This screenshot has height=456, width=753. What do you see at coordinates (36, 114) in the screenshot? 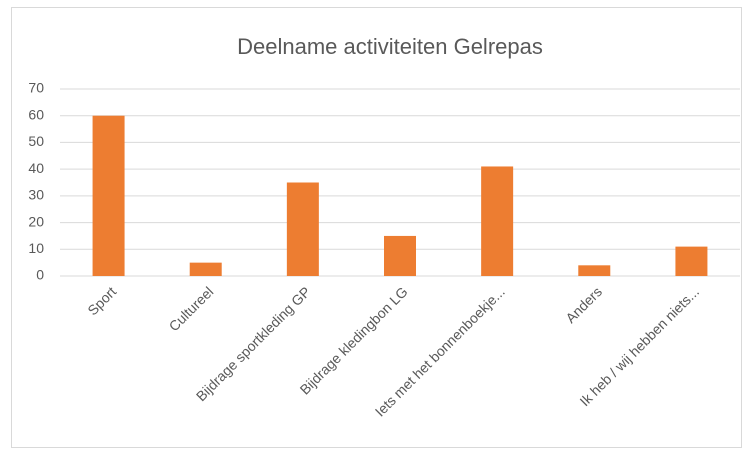
I see `y-tick-label: 60` at bounding box center [36, 114].